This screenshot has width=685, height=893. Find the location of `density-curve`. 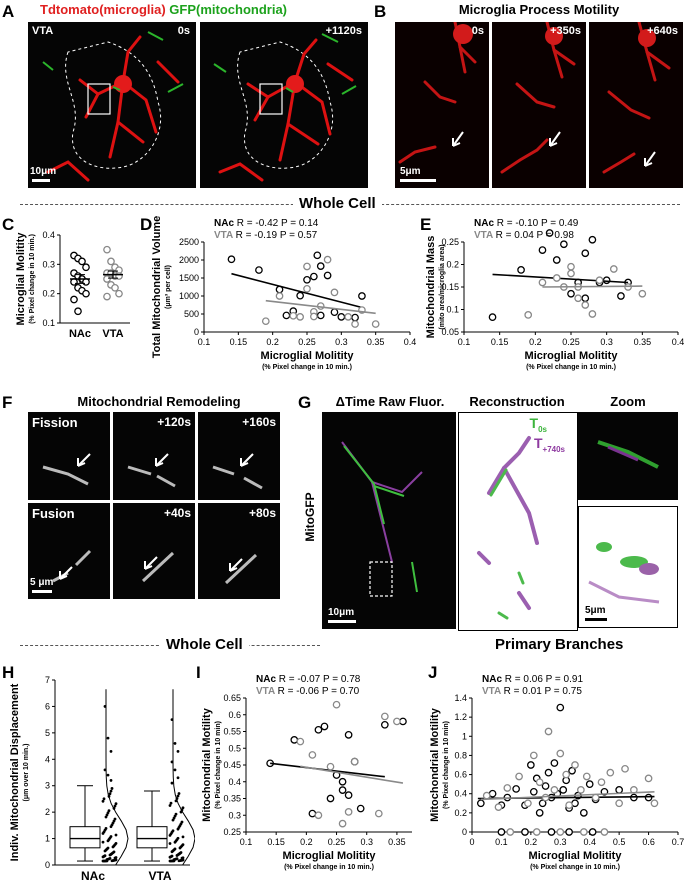

density-curve is located at coordinates (117, 777).